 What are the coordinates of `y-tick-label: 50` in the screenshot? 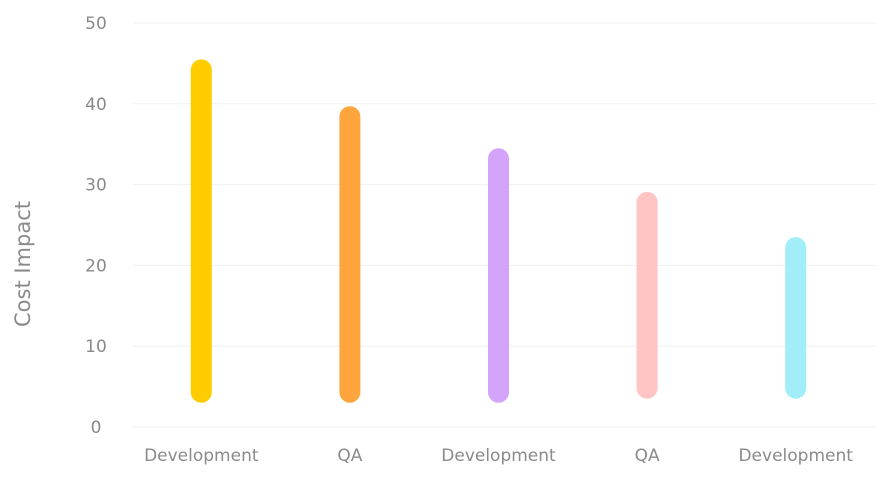 It's located at (96, 24).